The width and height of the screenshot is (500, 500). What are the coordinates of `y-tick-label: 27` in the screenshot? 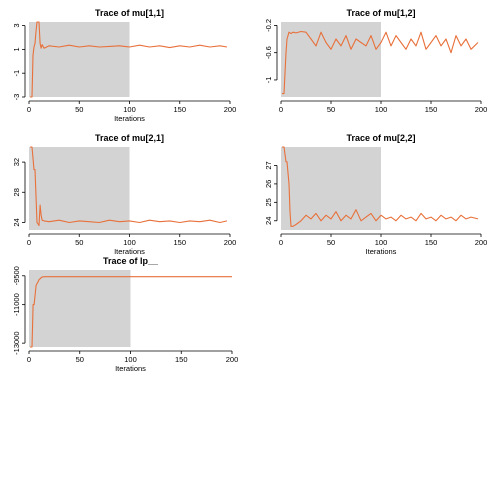 It's located at (268, 165).